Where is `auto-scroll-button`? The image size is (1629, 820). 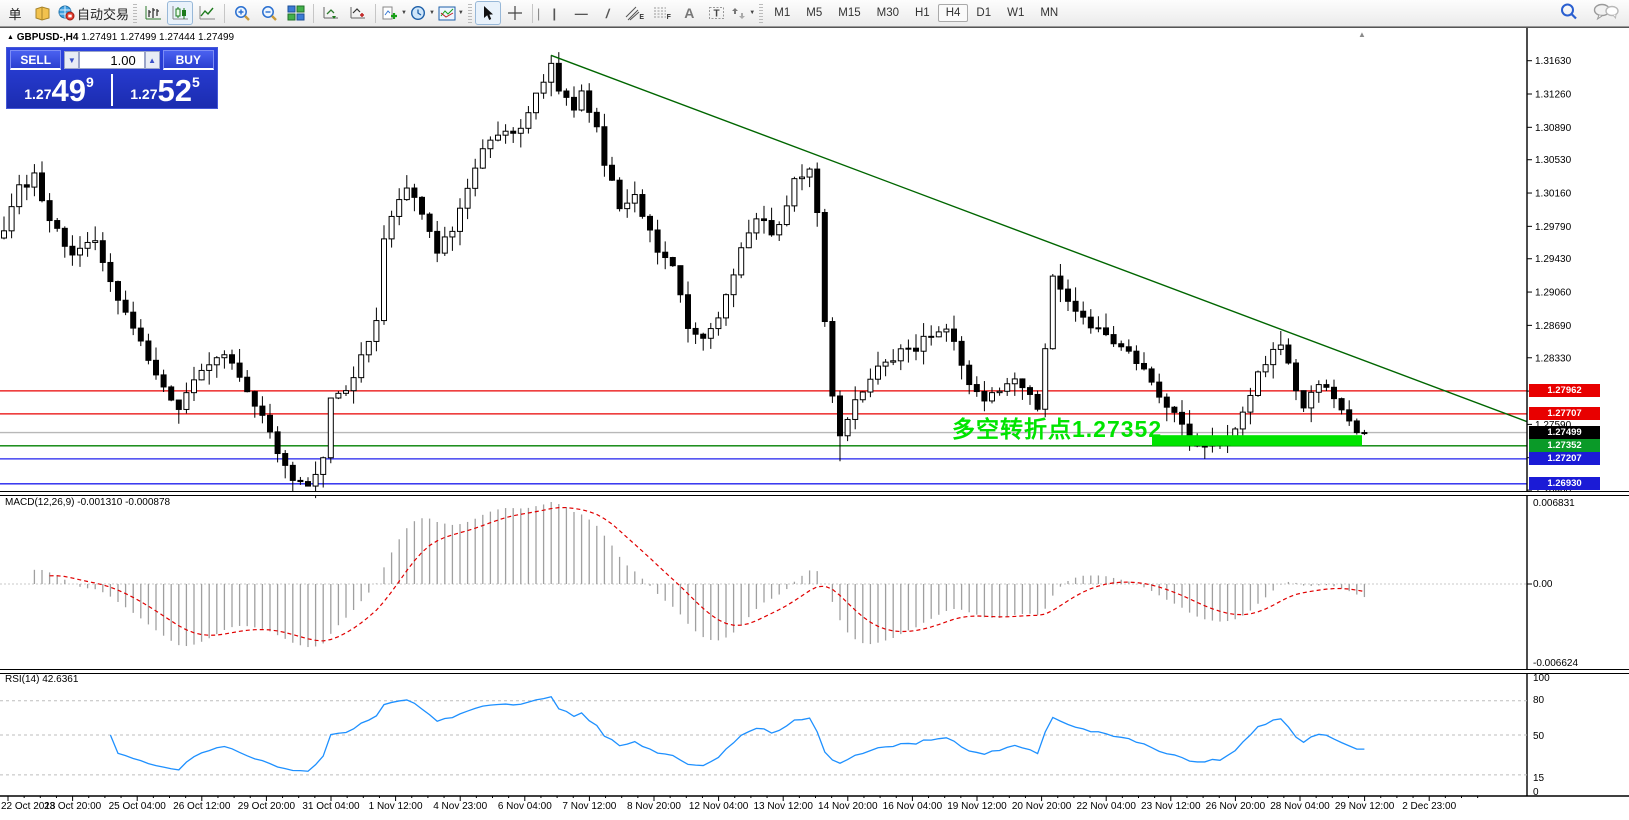 auto-scroll-button is located at coordinates (331, 13).